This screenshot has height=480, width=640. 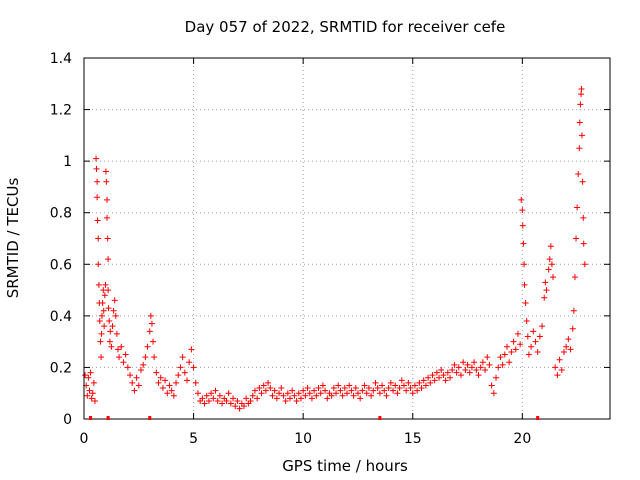 I want to click on y-tick-label: 1.4, so click(x=61, y=59).